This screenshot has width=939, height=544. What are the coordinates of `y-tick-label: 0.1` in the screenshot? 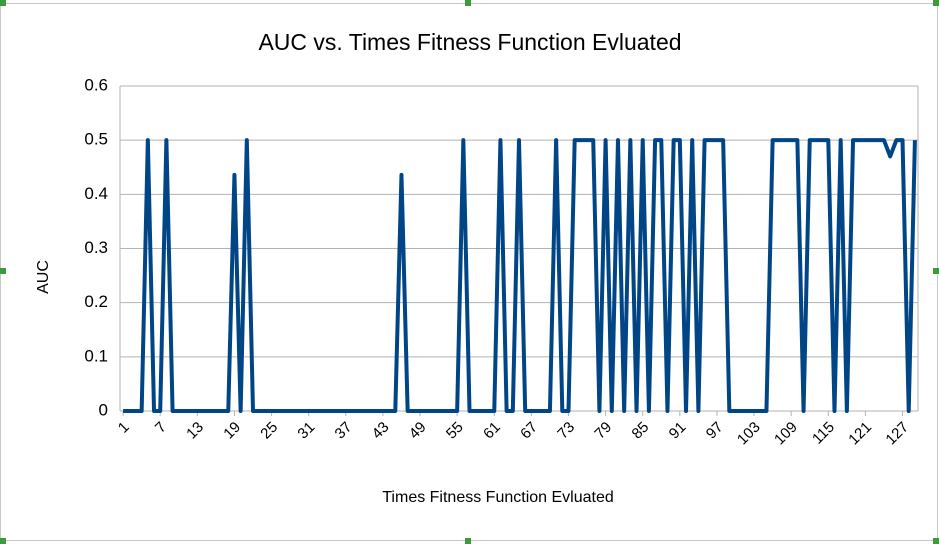 It's located at (96, 355).